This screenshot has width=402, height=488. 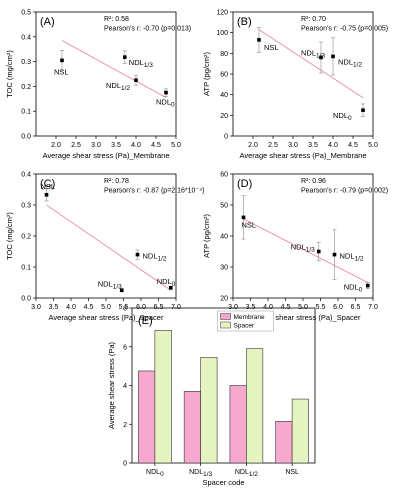 I want to click on y-tick-label: 8, so click(x=125, y=309).